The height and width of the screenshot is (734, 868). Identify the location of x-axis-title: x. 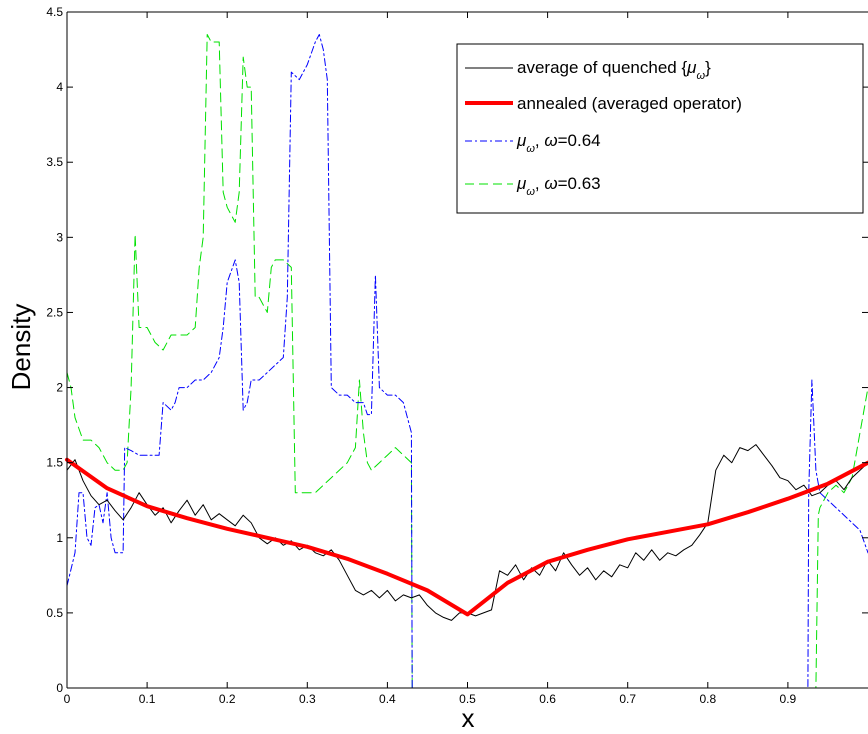
(468, 718).